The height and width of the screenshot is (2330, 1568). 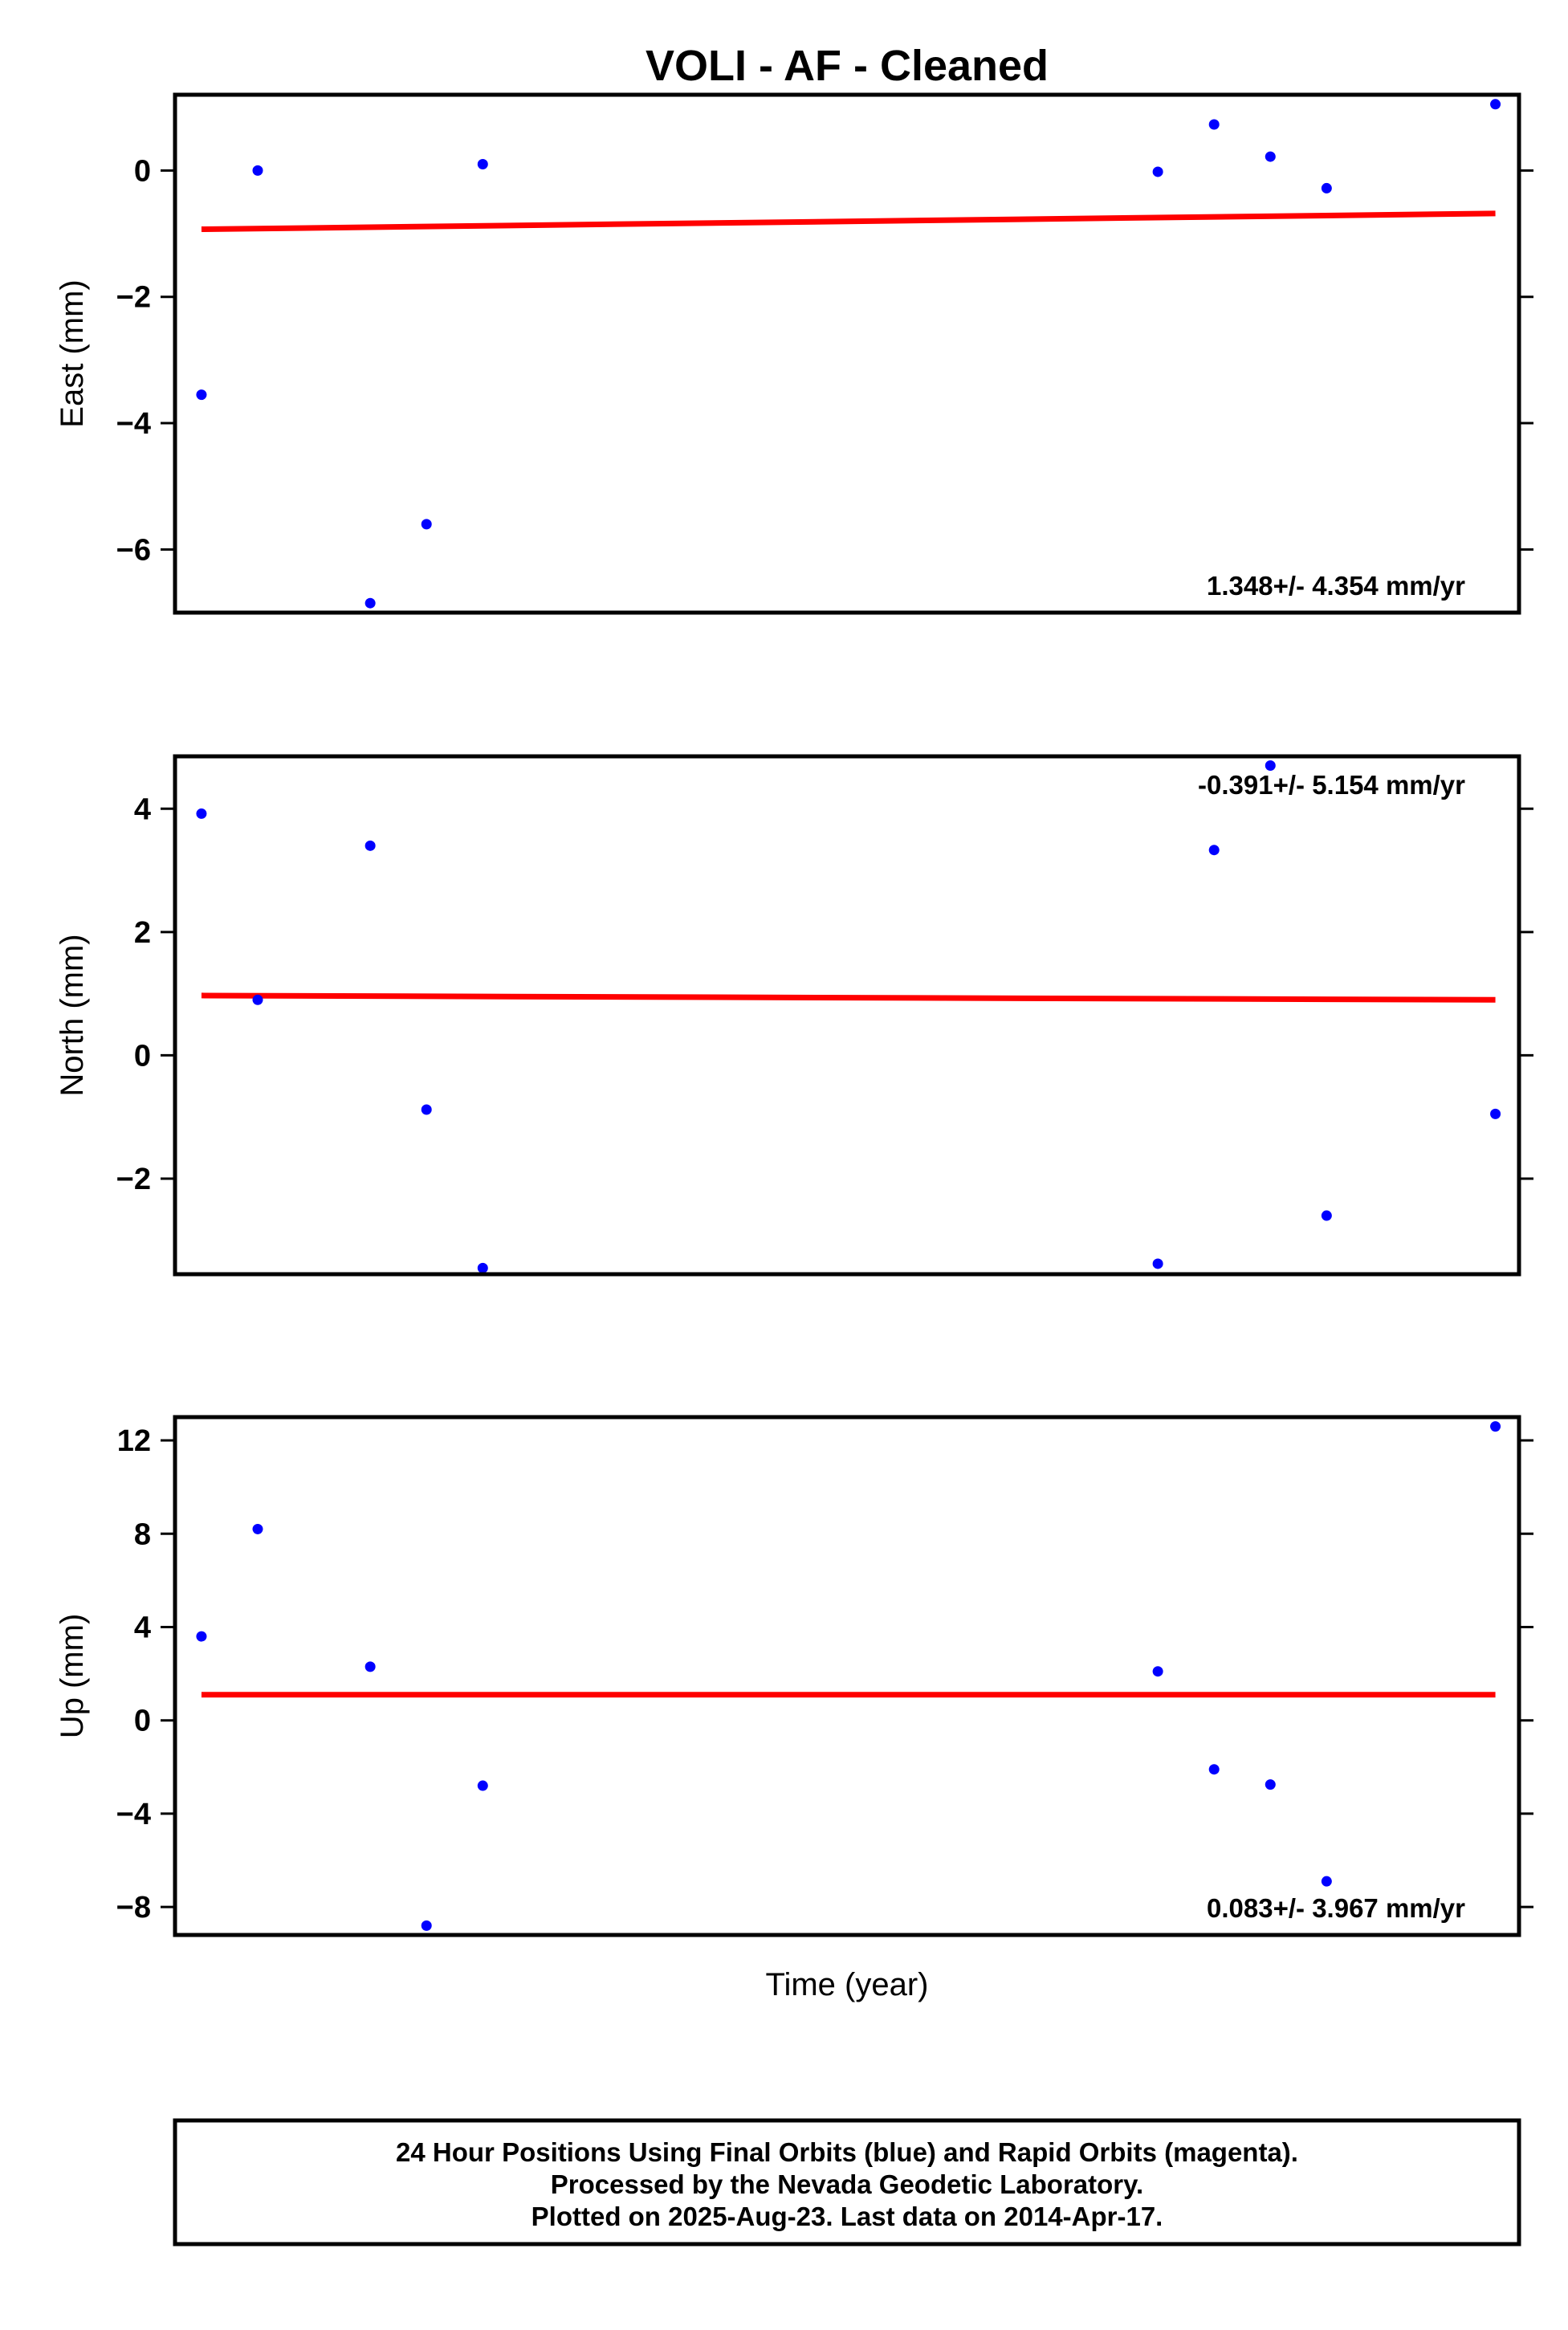 I want to click on y-tick-label: 8, so click(x=142, y=1534).